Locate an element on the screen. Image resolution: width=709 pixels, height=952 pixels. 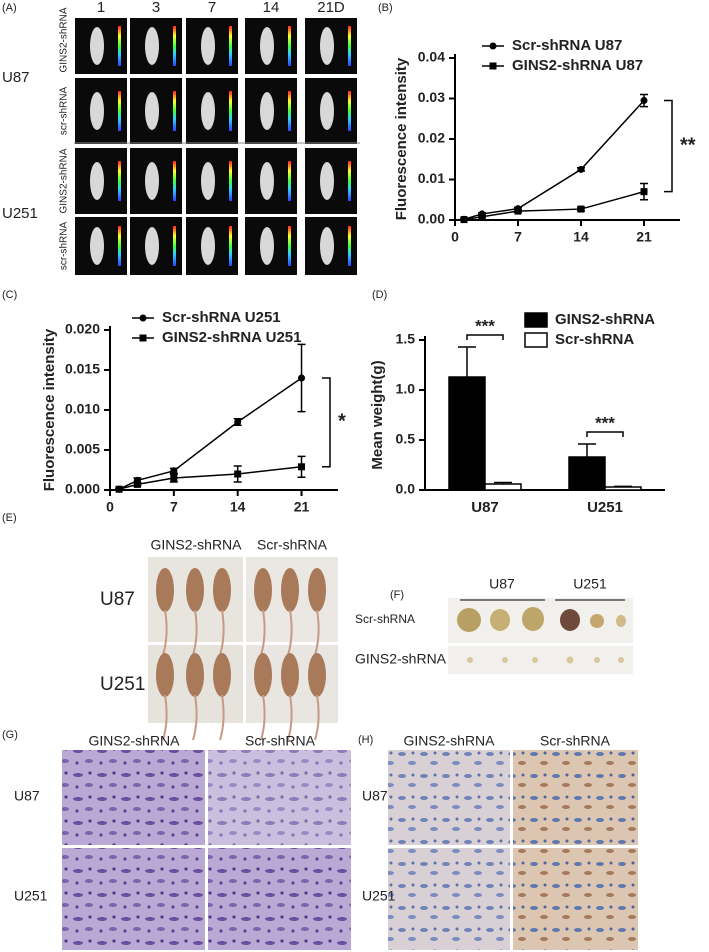
x-tick-label: 0 is located at coordinates (110, 507).